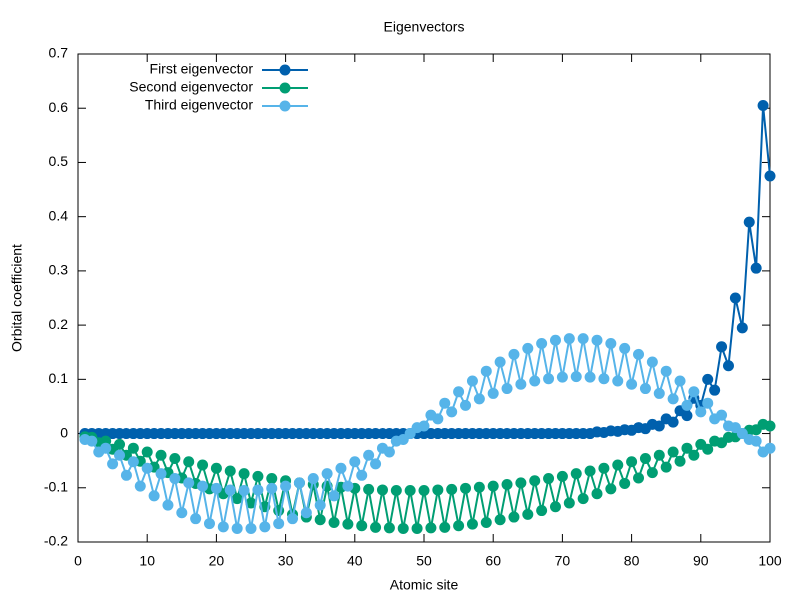 The image size is (800, 600). What do you see at coordinates (217, 561) in the screenshot?
I see `x-tick-label: 20` at bounding box center [217, 561].